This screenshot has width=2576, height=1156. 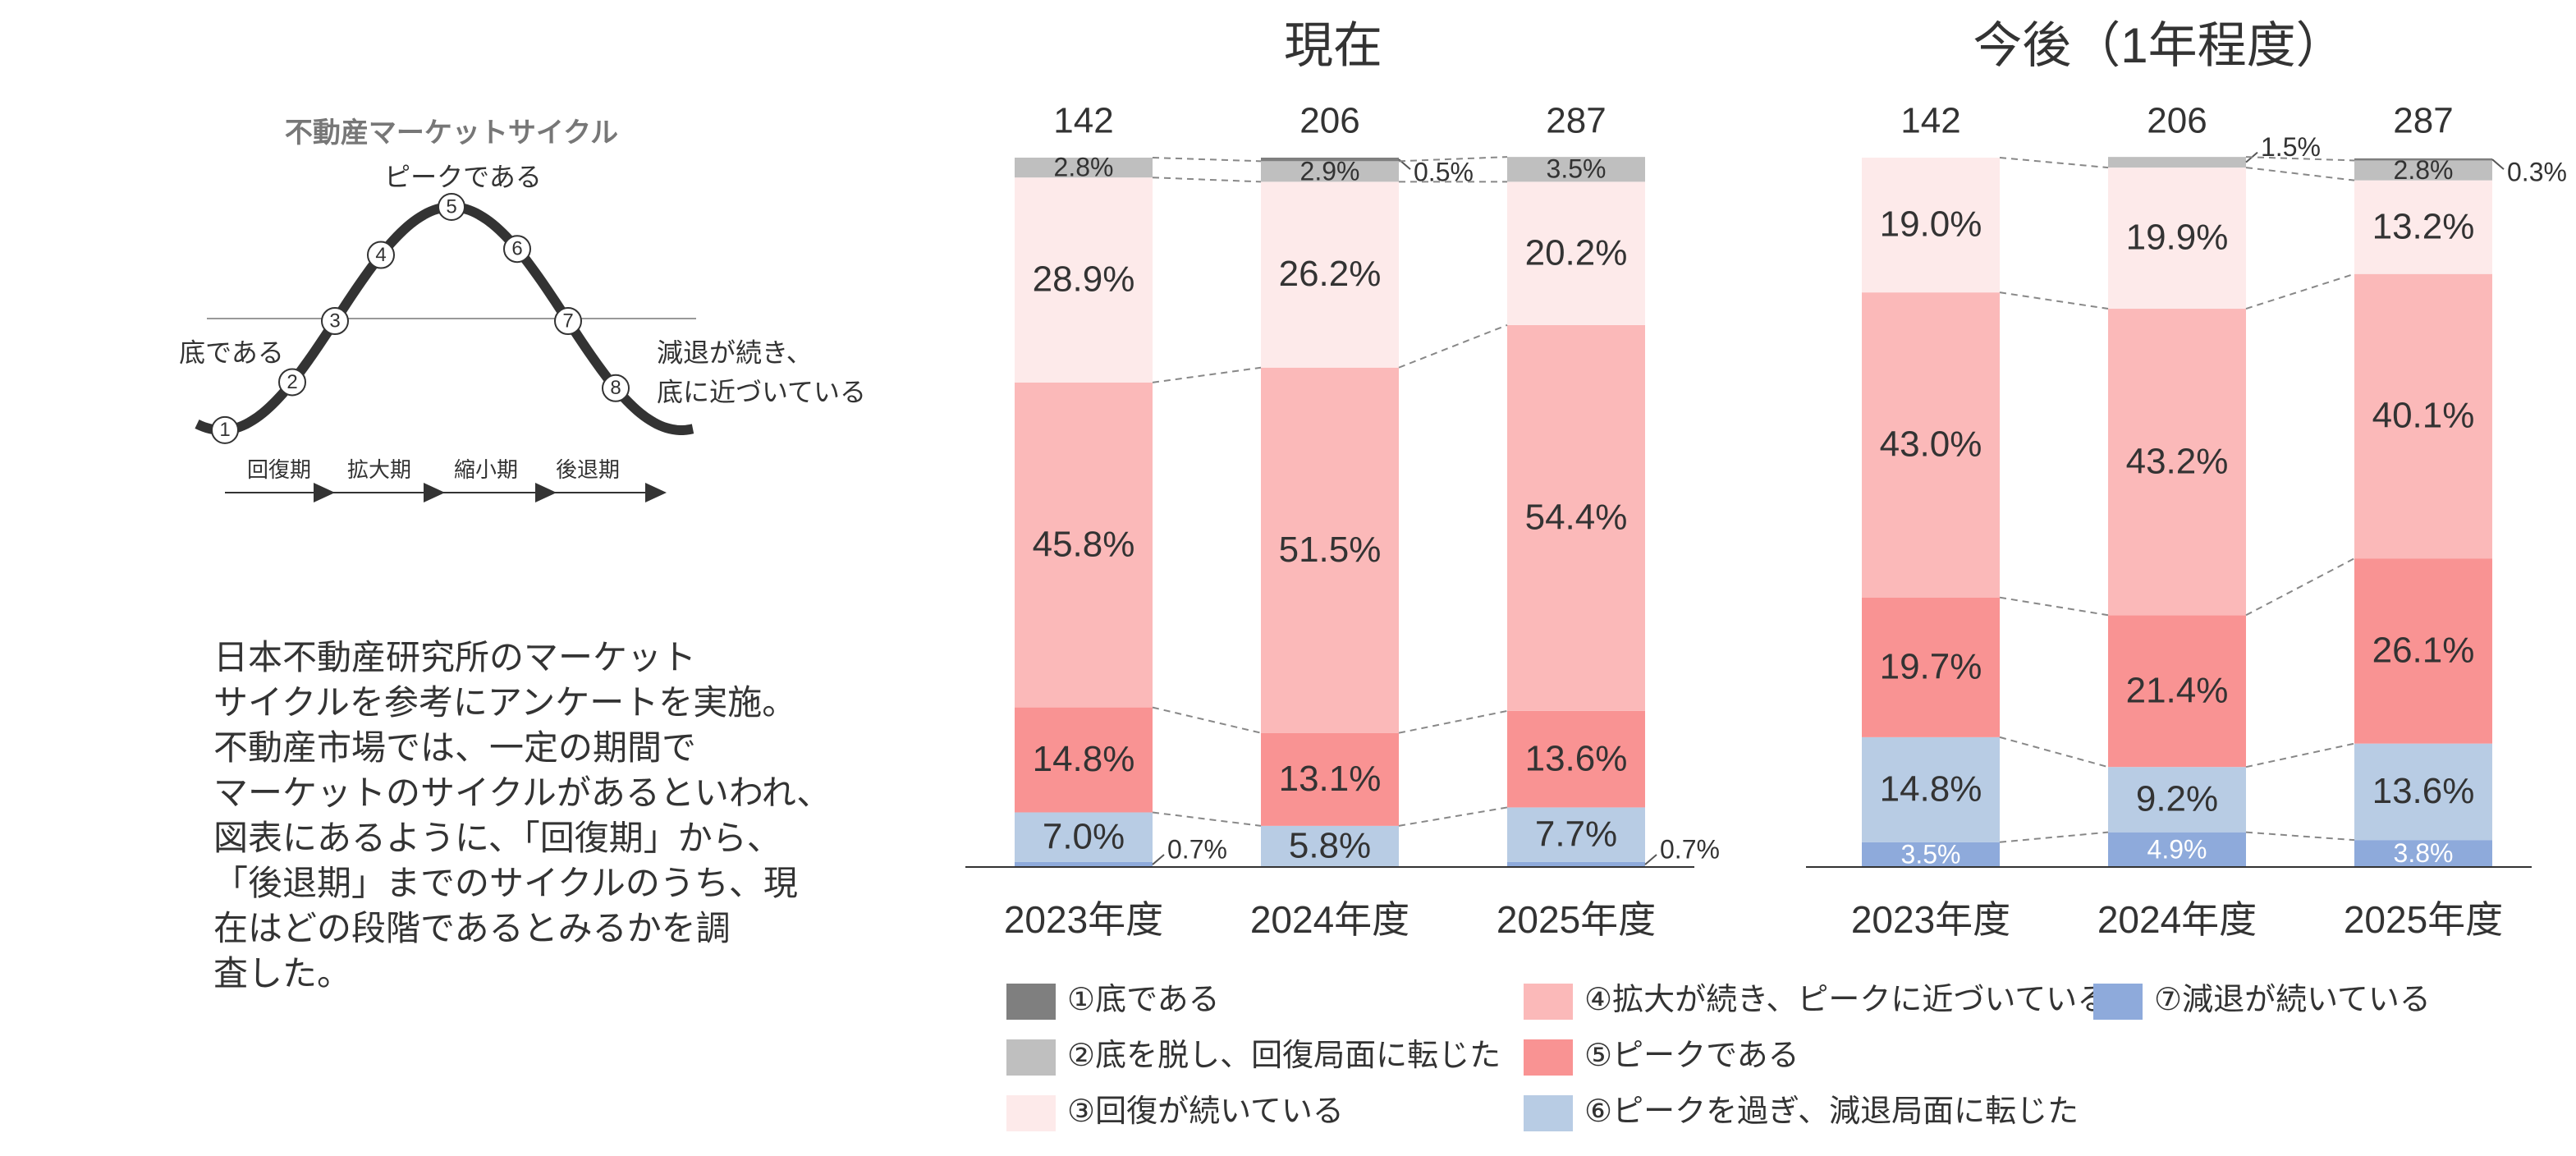 I want to click on value-label: 14.8%, so click(x=1084, y=759).